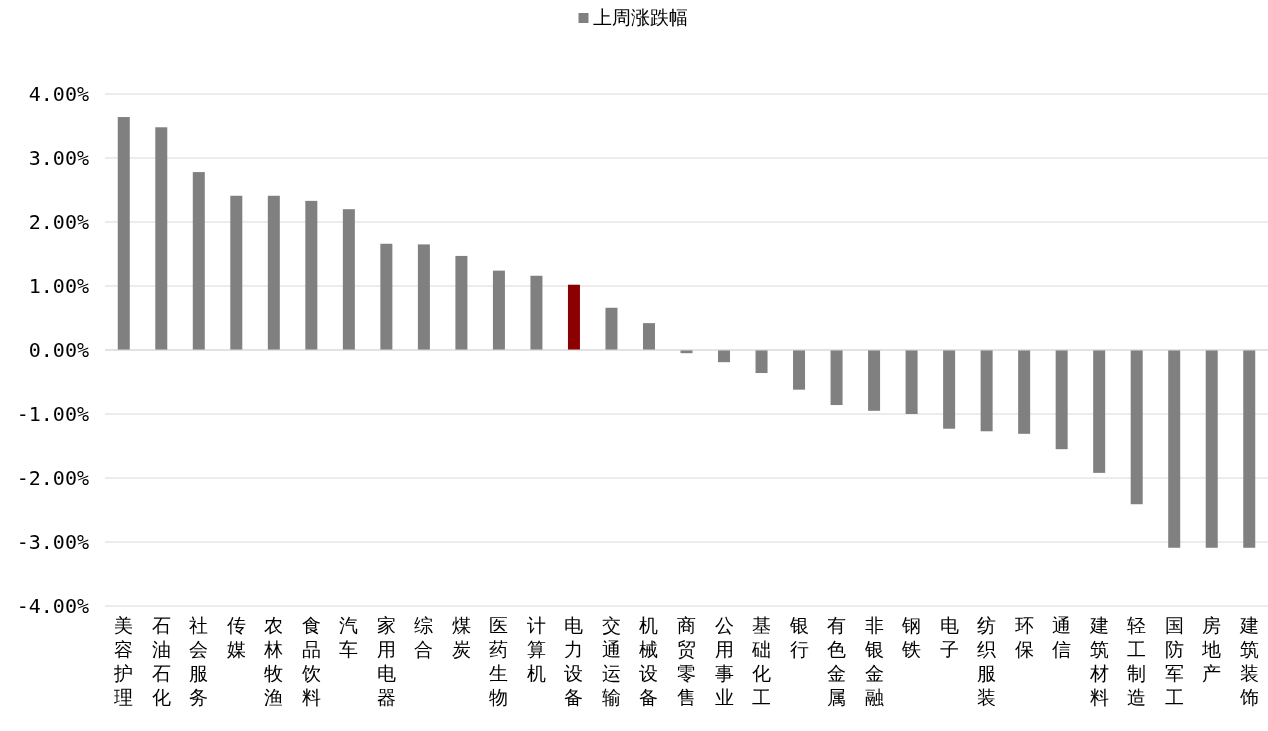 This screenshot has width=1268, height=731. Describe the element at coordinates (273, 661) in the screenshot. I see `x-tick-label: 农林牧渔` at that location.